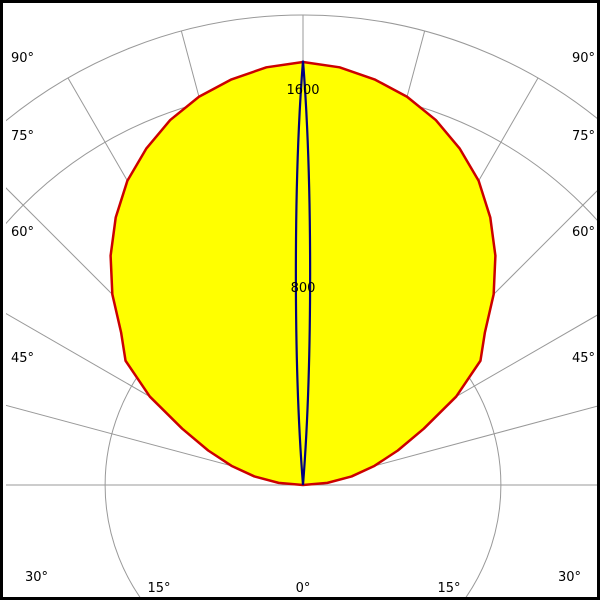  I want to click on angle-label-right-45°: 45°, so click(583, 358).